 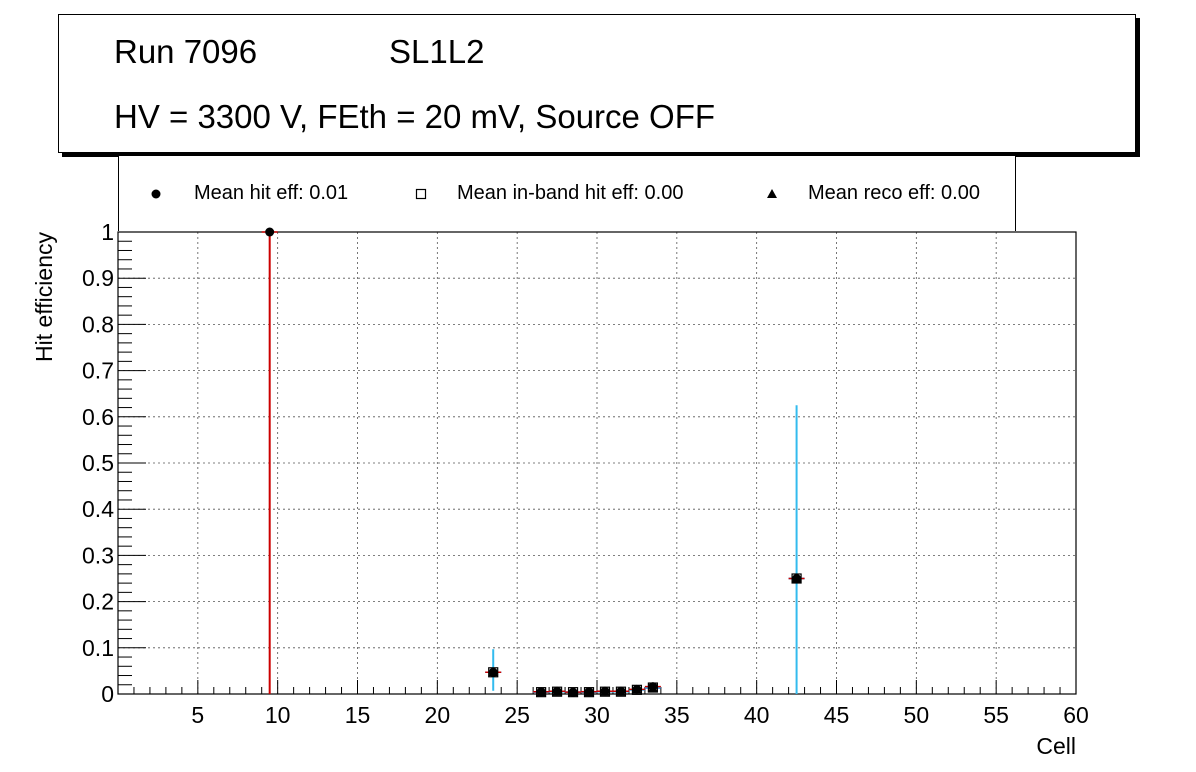 What do you see at coordinates (415, 116) in the screenshot?
I see `conditions-label: HV = 3300 V, FEth = 20 mV, Source OFF` at bounding box center [415, 116].